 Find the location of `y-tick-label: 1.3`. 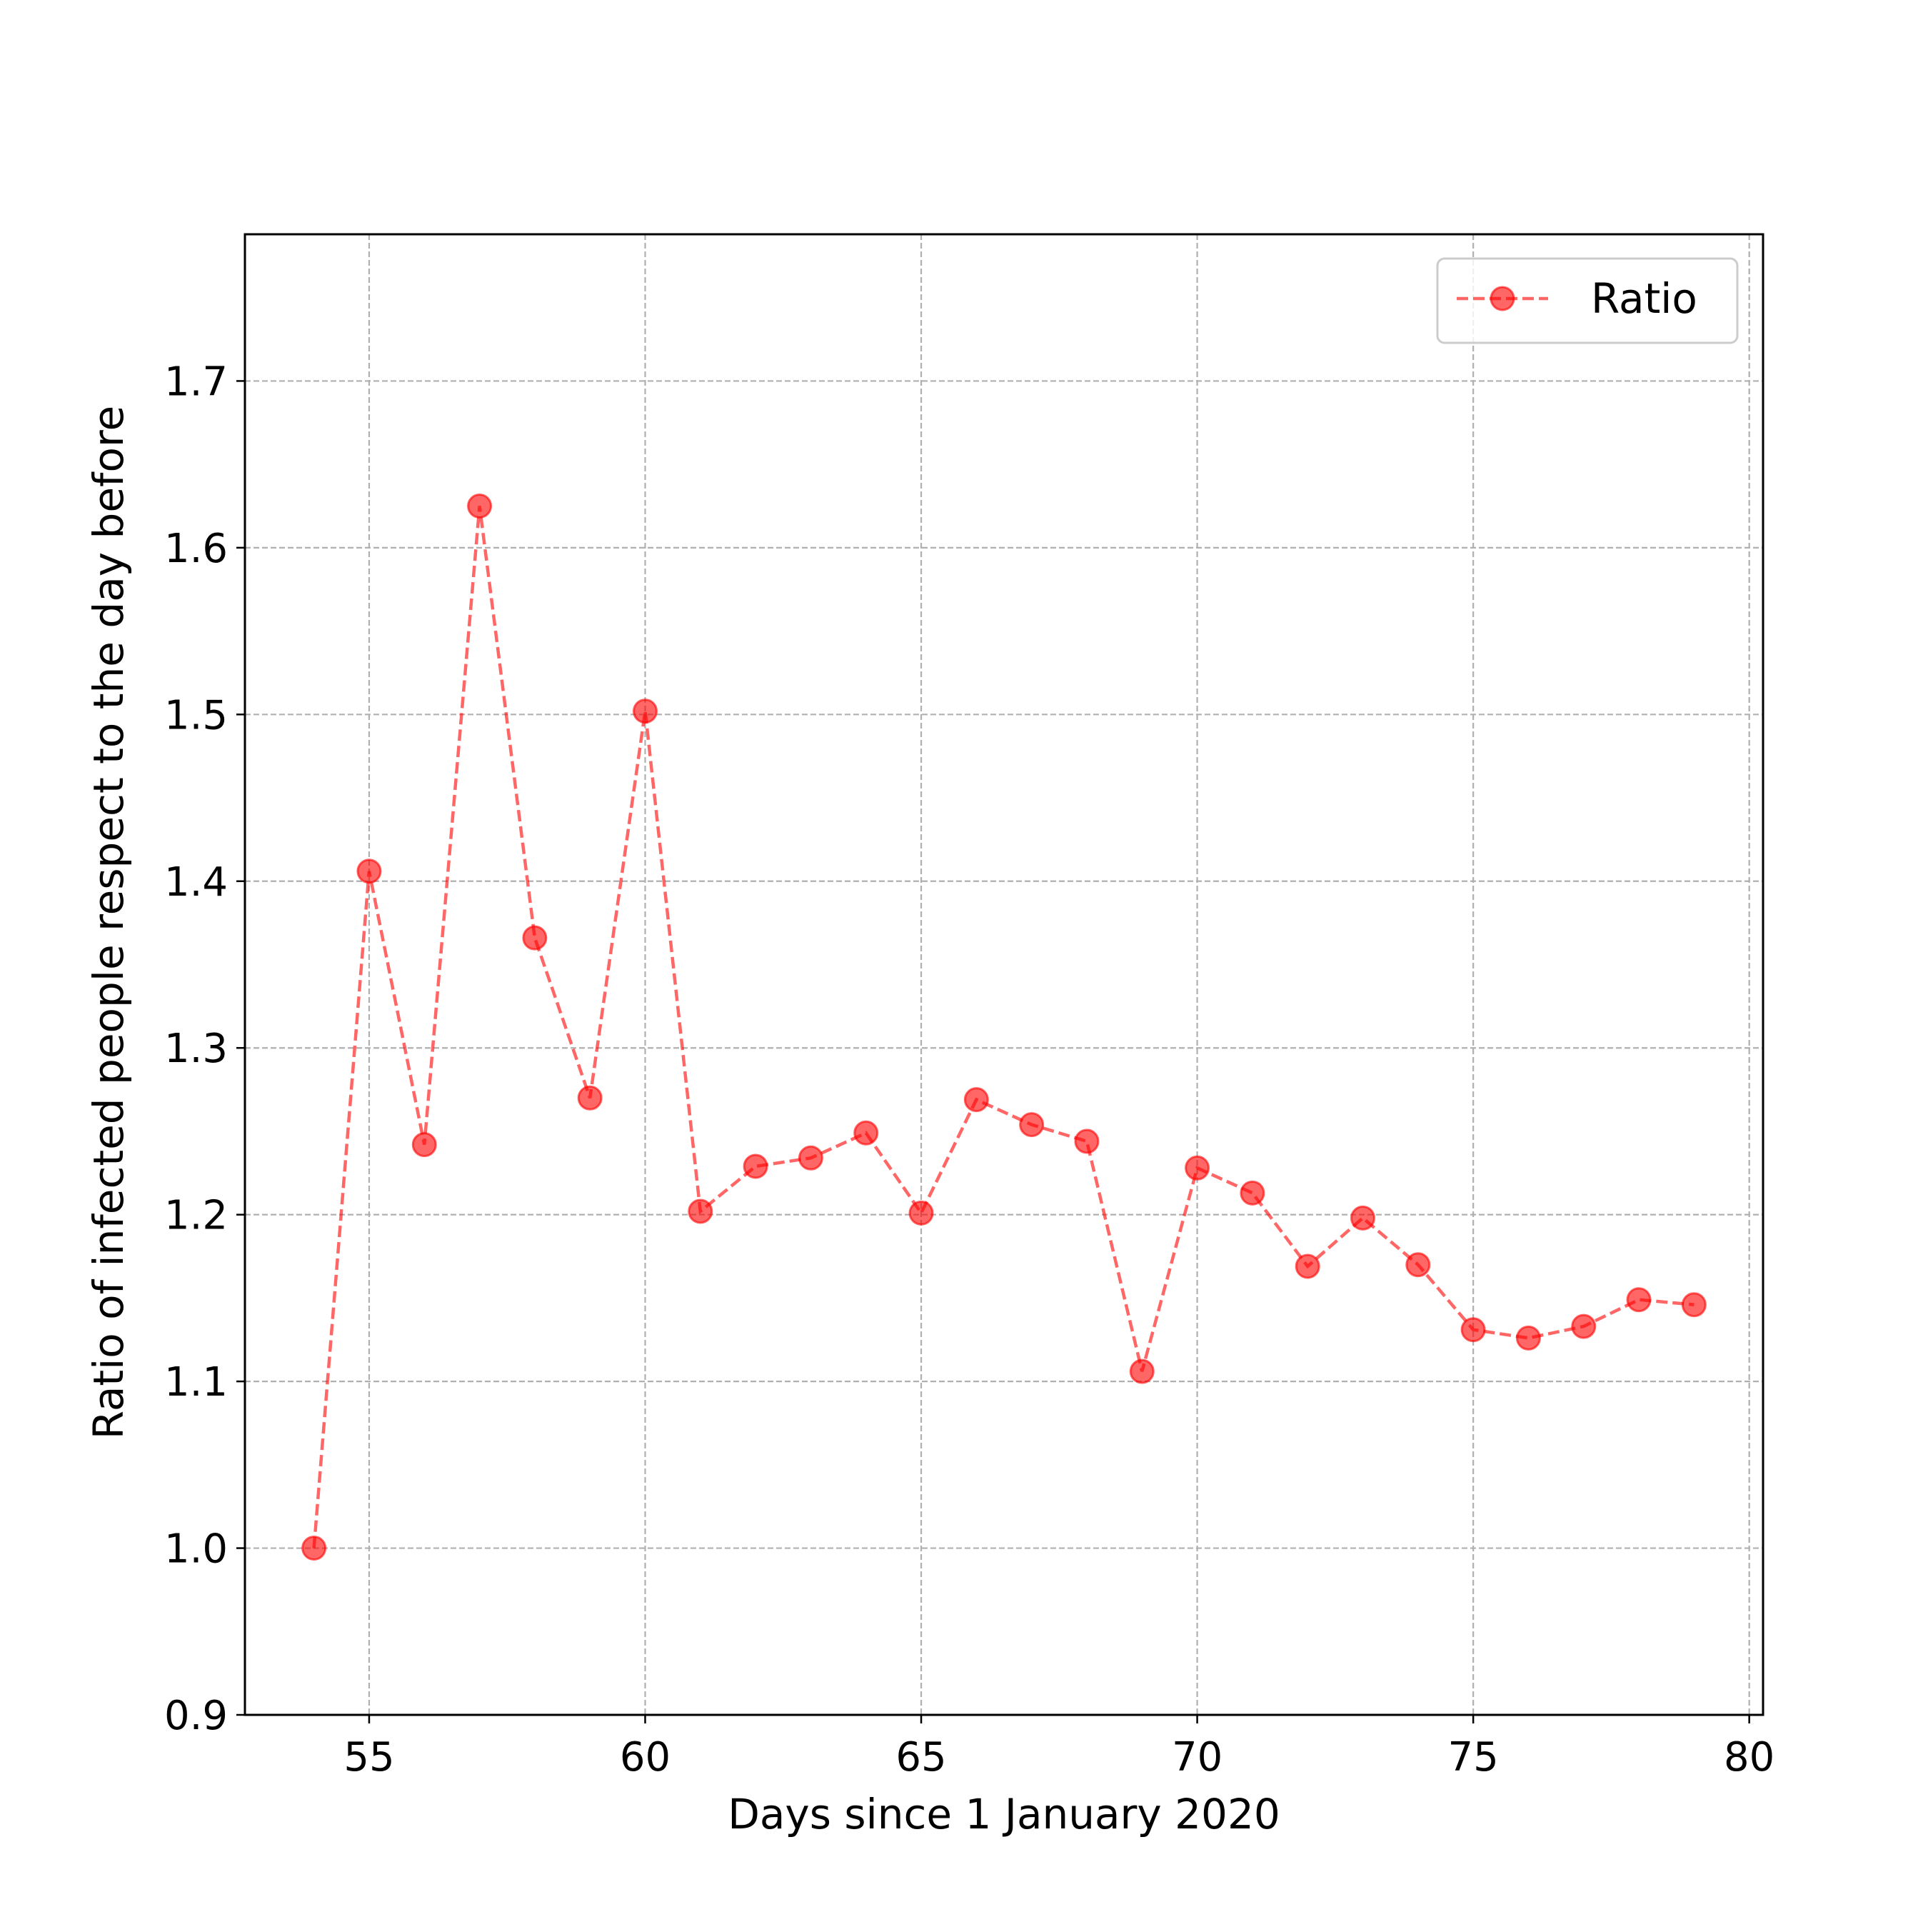

y-tick-label: 1.3 is located at coordinates (196, 1049).